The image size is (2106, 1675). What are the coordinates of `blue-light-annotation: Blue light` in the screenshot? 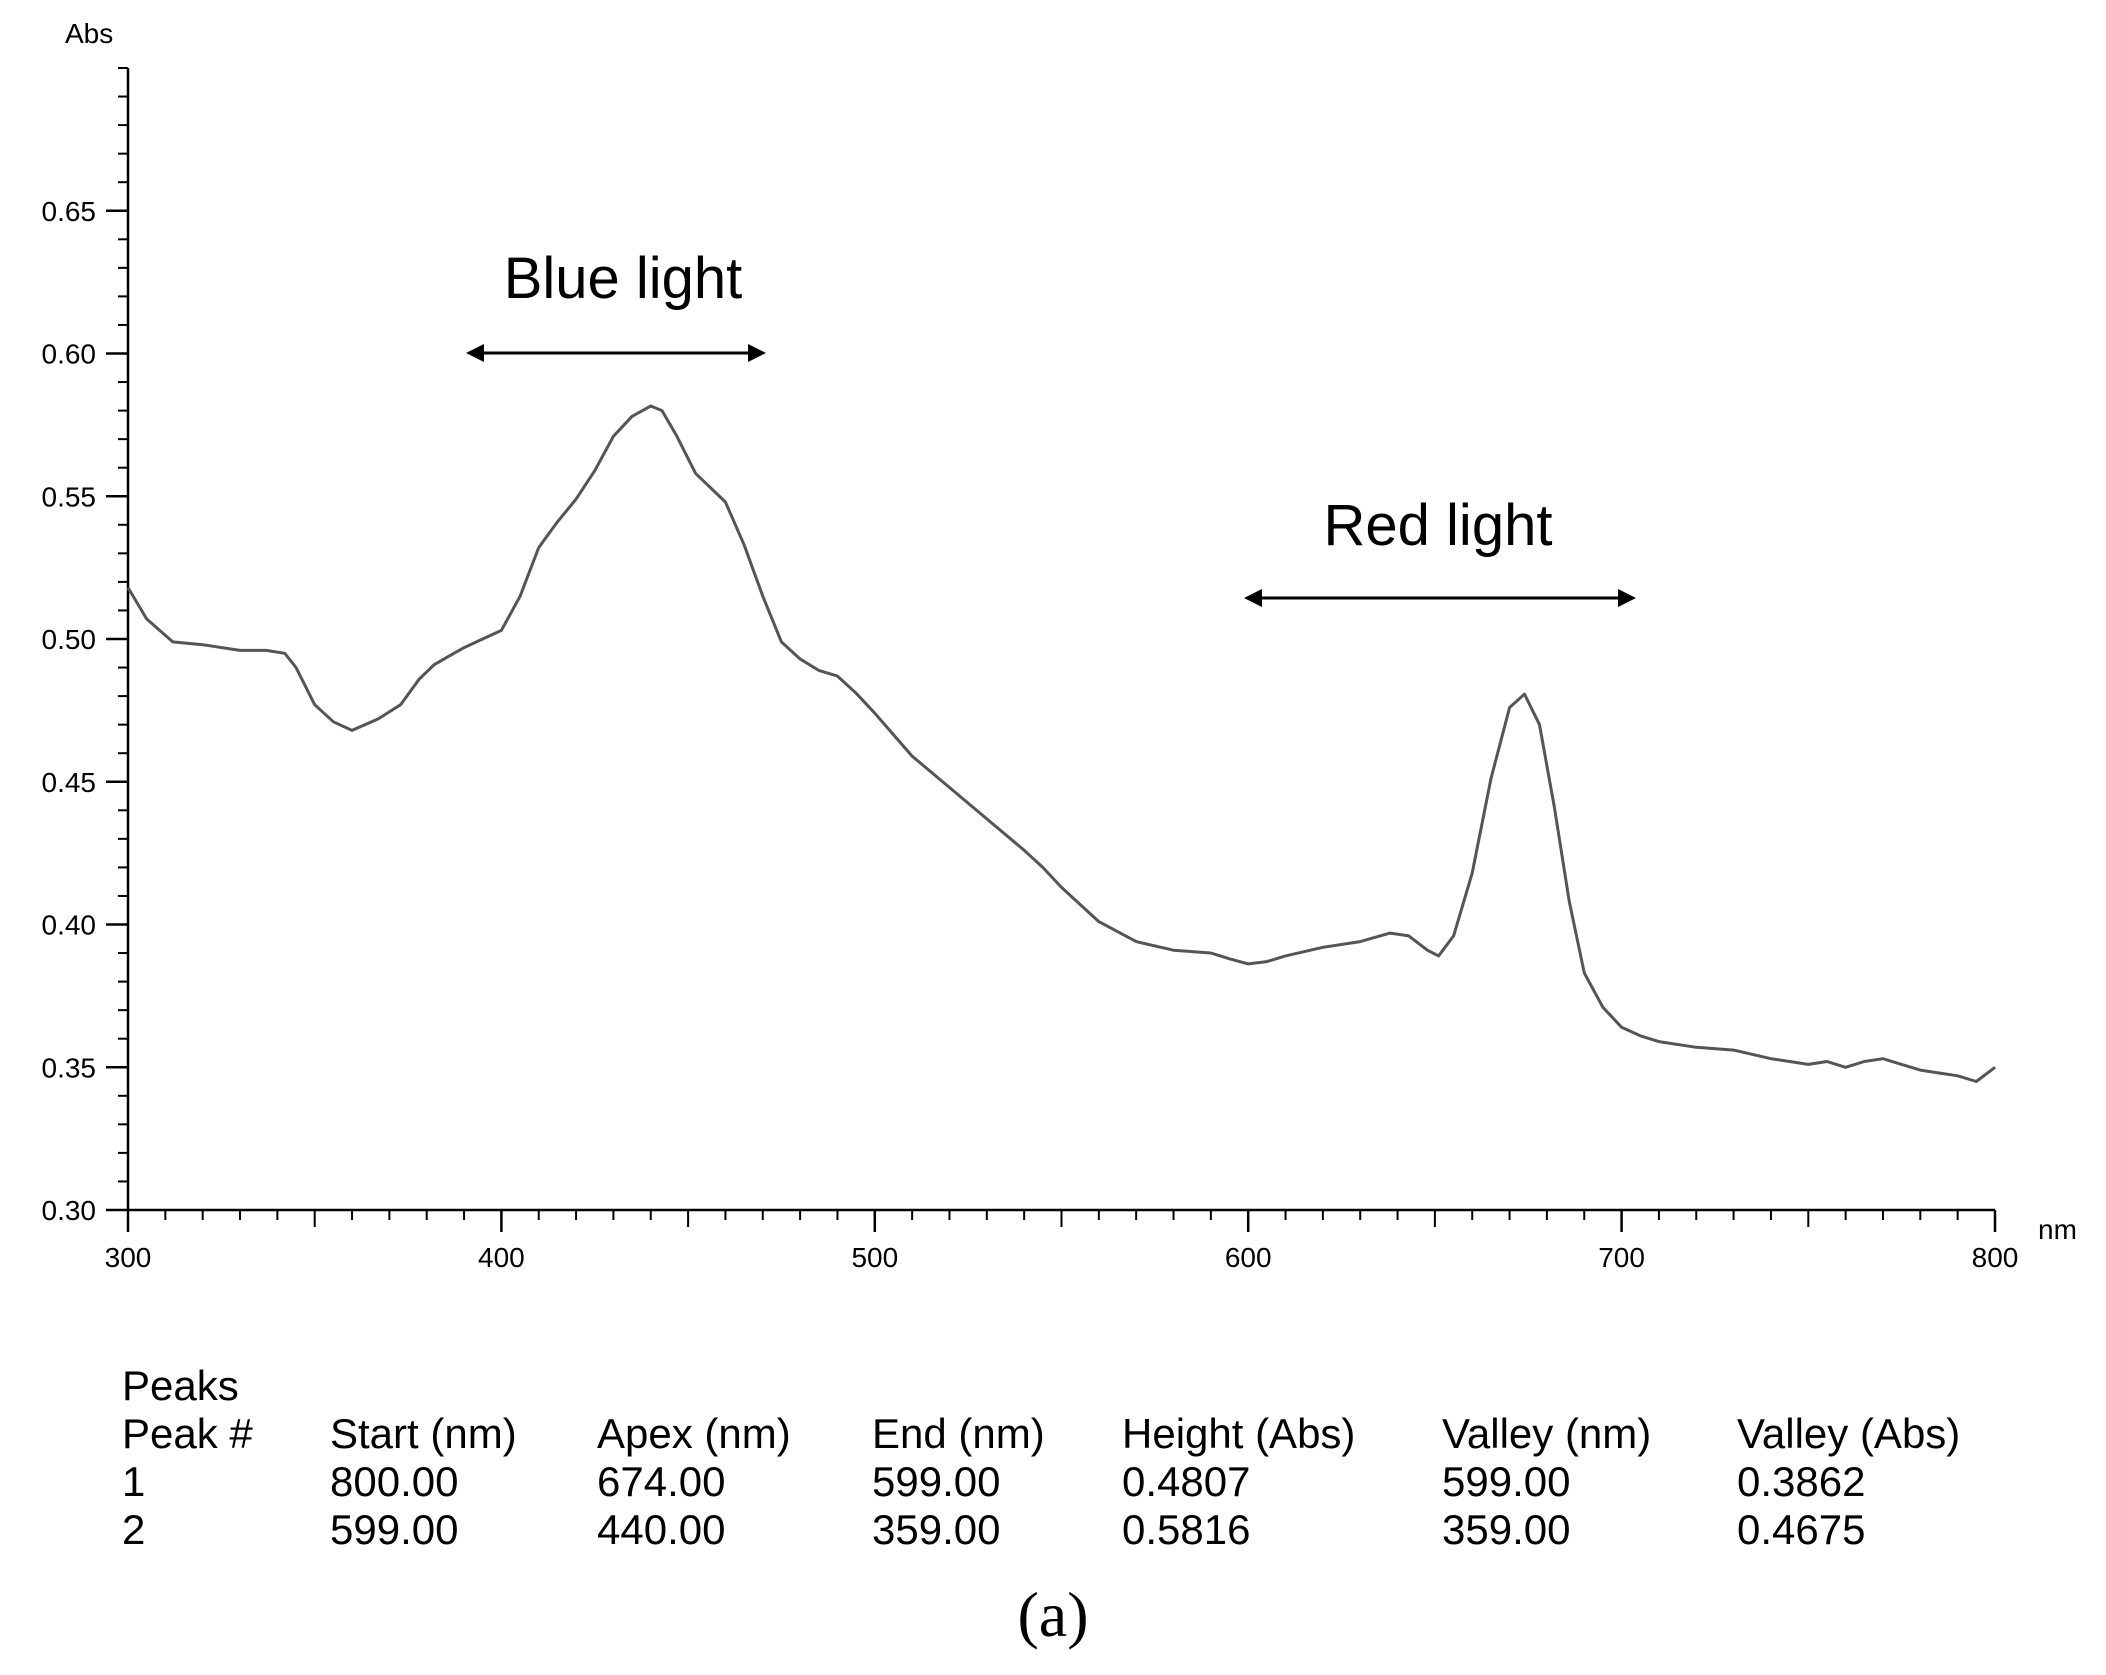 It's located at (616, 304).